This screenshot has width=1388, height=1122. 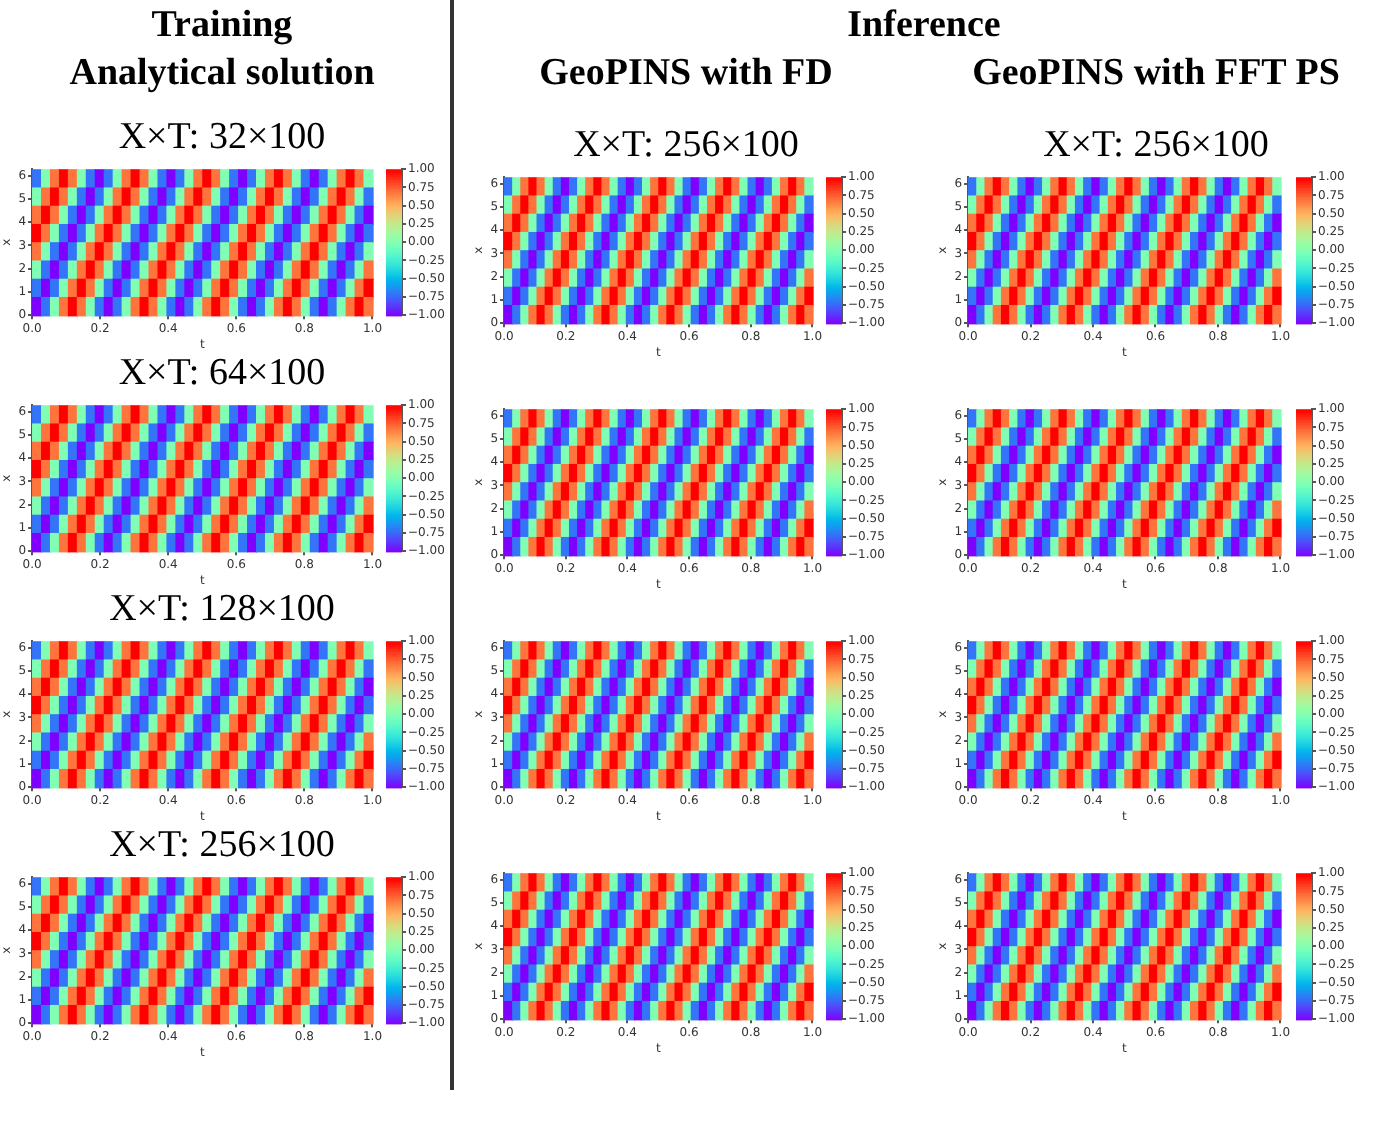 I want to click on chart-subtitle: X×T: 64×100, so click(x=222, y=373).